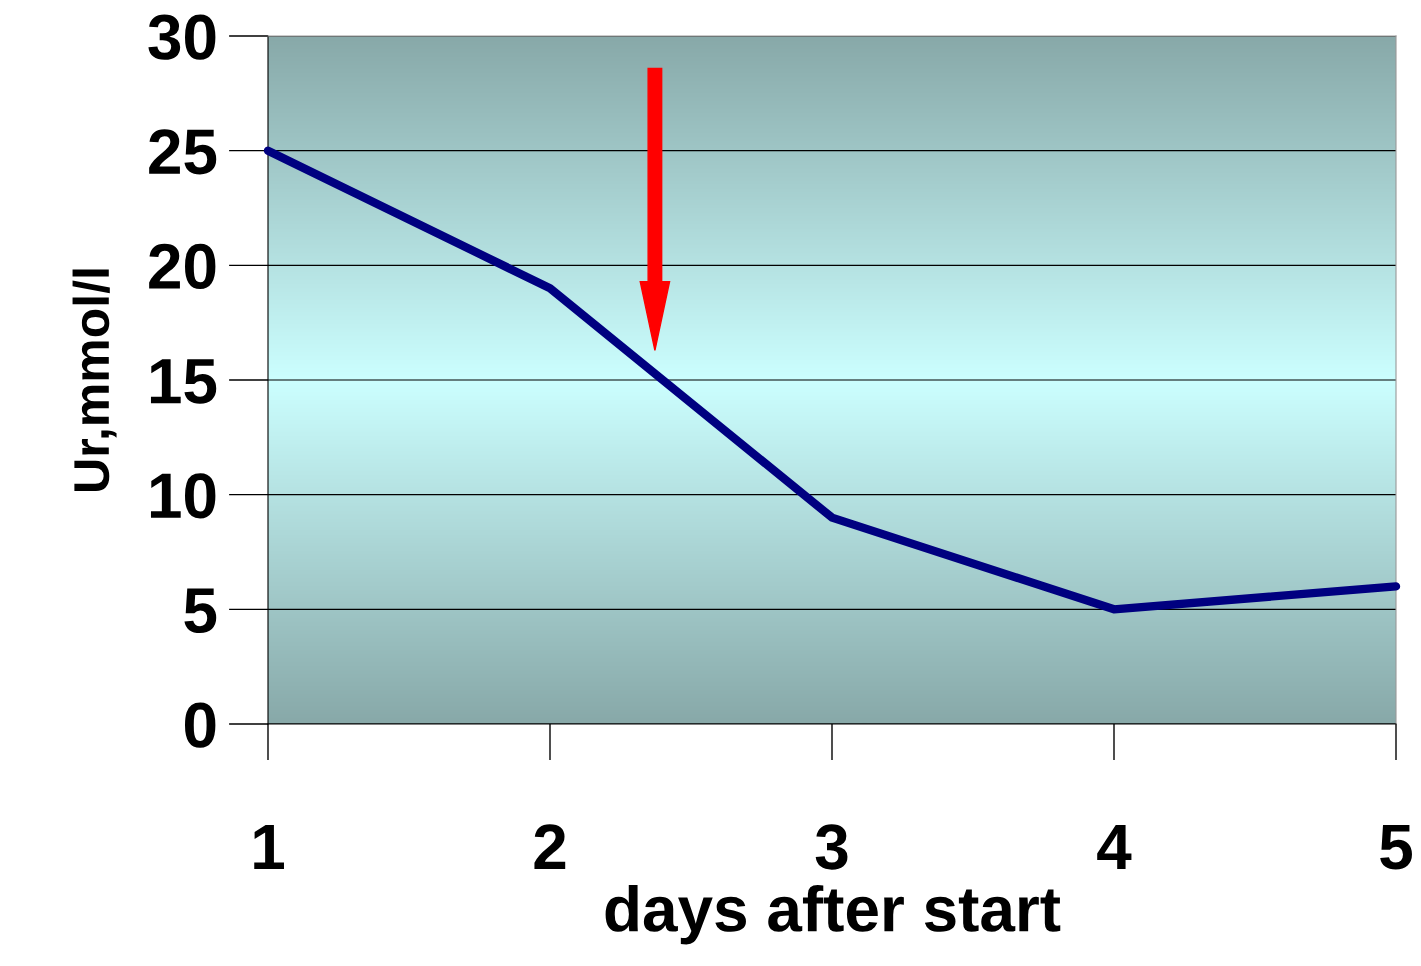 The width and height of the screenshot is (1421, 966). Describe the element at coordinates (182, 37) in the screenshot. I see `y-tick-label: 30` at that location.